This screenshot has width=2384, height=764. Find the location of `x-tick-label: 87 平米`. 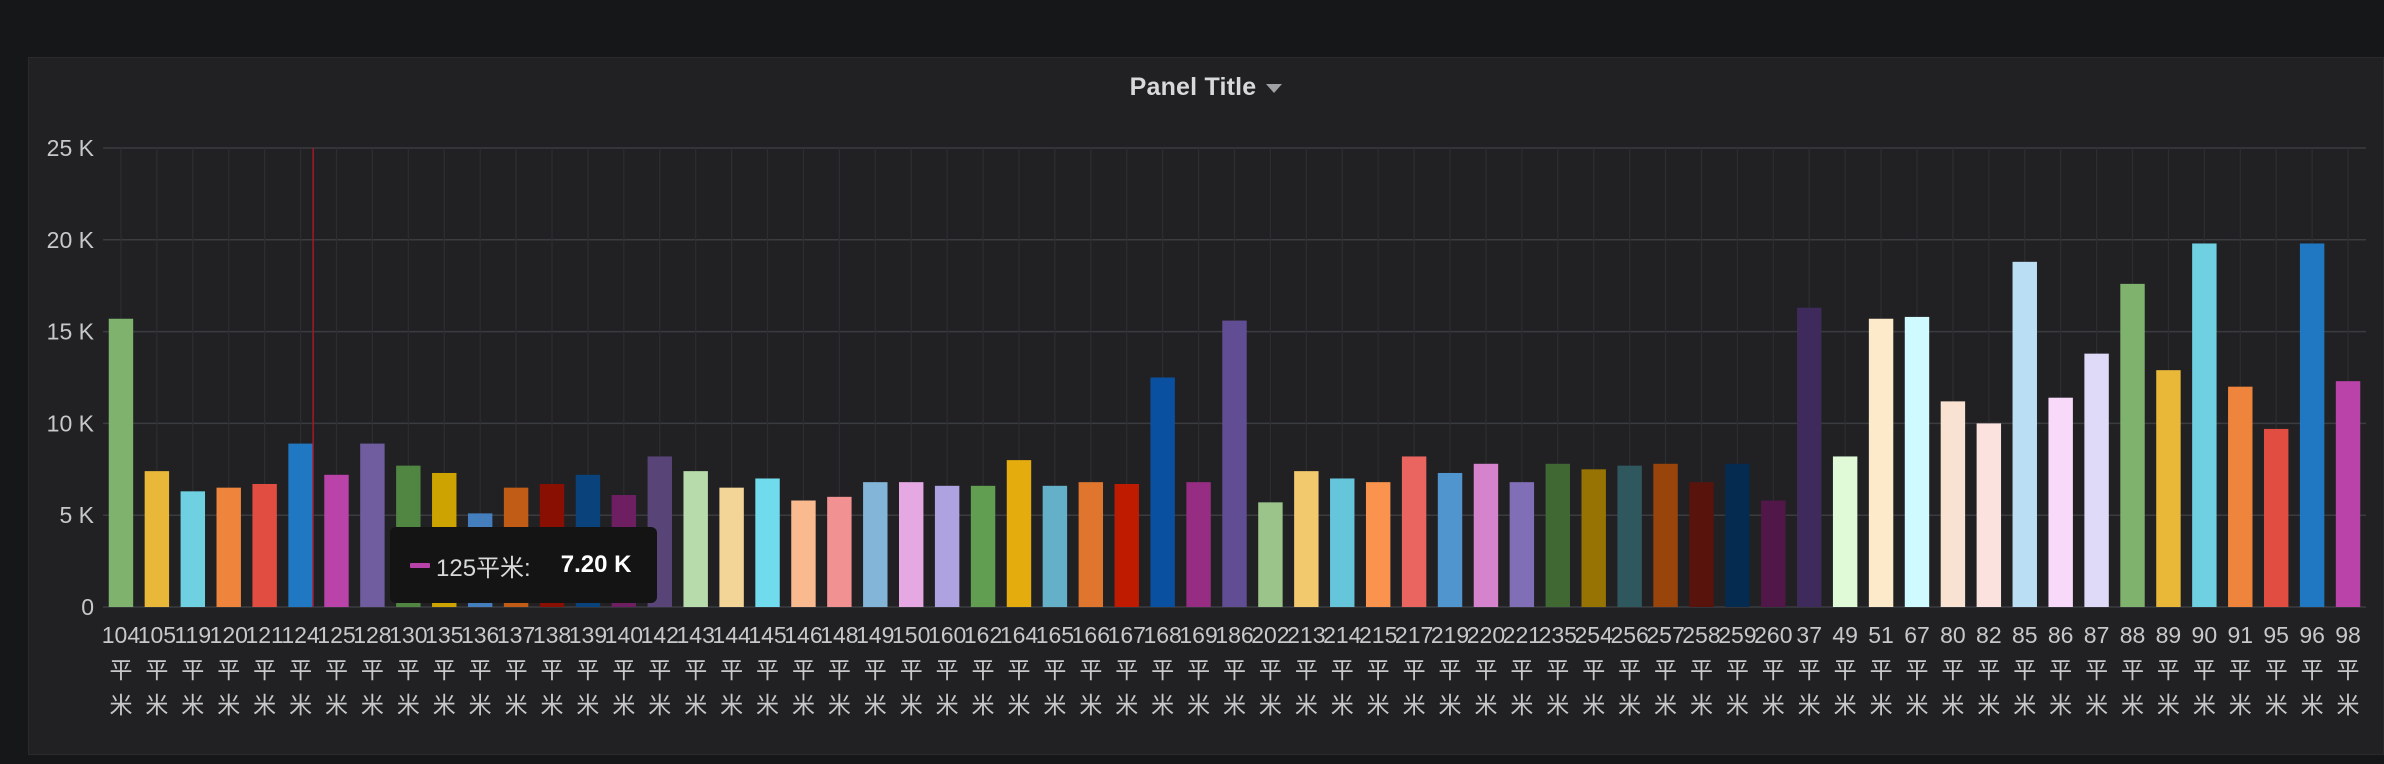

x-tick-label: 87 平米 is located at coordinates (2097, 670).